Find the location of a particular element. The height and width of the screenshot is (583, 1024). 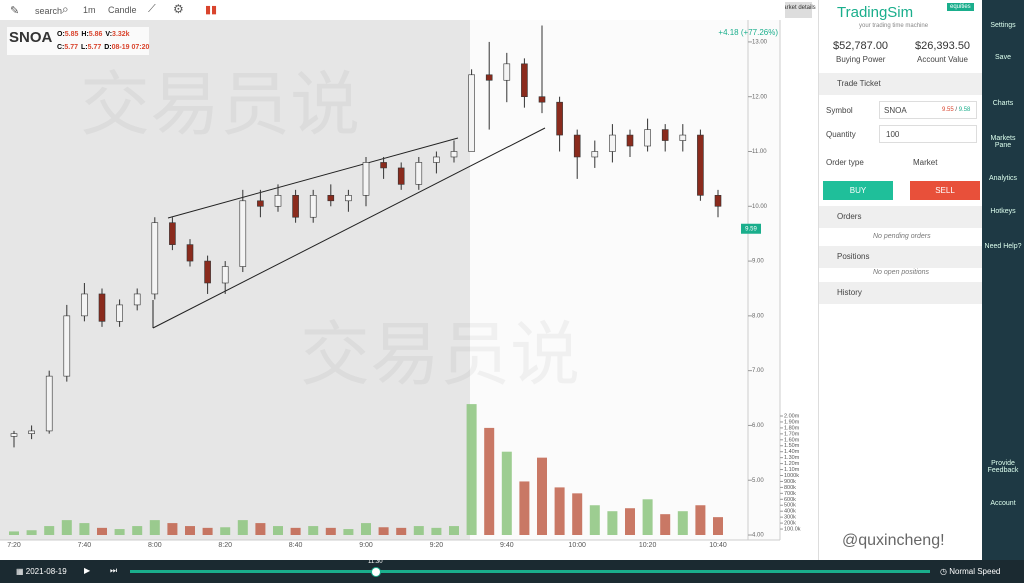

timeline-handle is located at coordinates (376, 572).